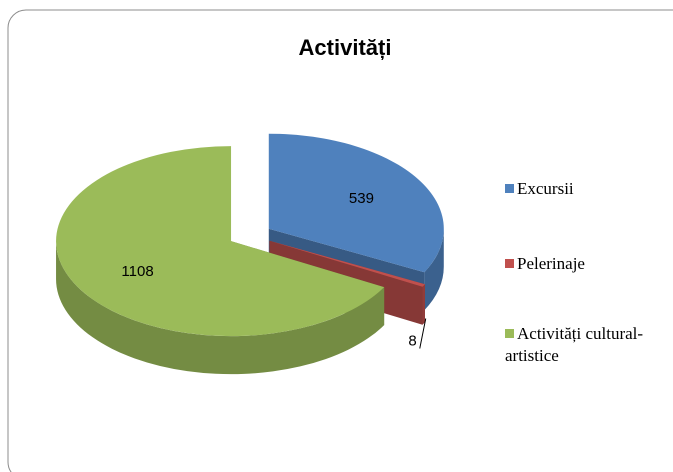 The width and height of the screenshot is (673, 472). I want to click on legend-label: Excursii, so click(545, 188).